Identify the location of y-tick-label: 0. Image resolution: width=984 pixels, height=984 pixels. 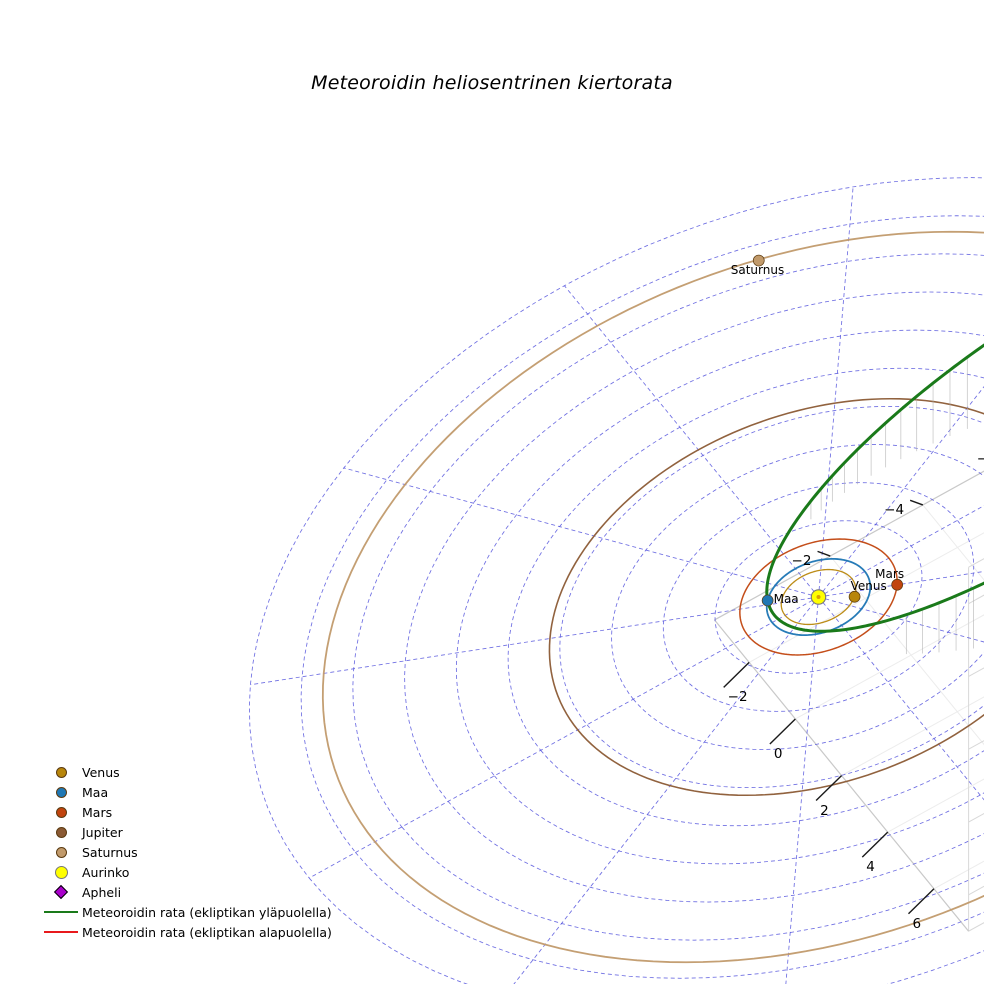
(778, 753).